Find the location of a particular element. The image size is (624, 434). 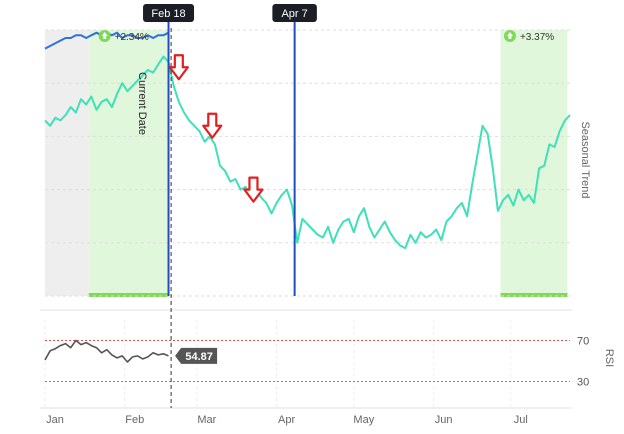

rsi-value-tag is located at coordinates (196, 355).